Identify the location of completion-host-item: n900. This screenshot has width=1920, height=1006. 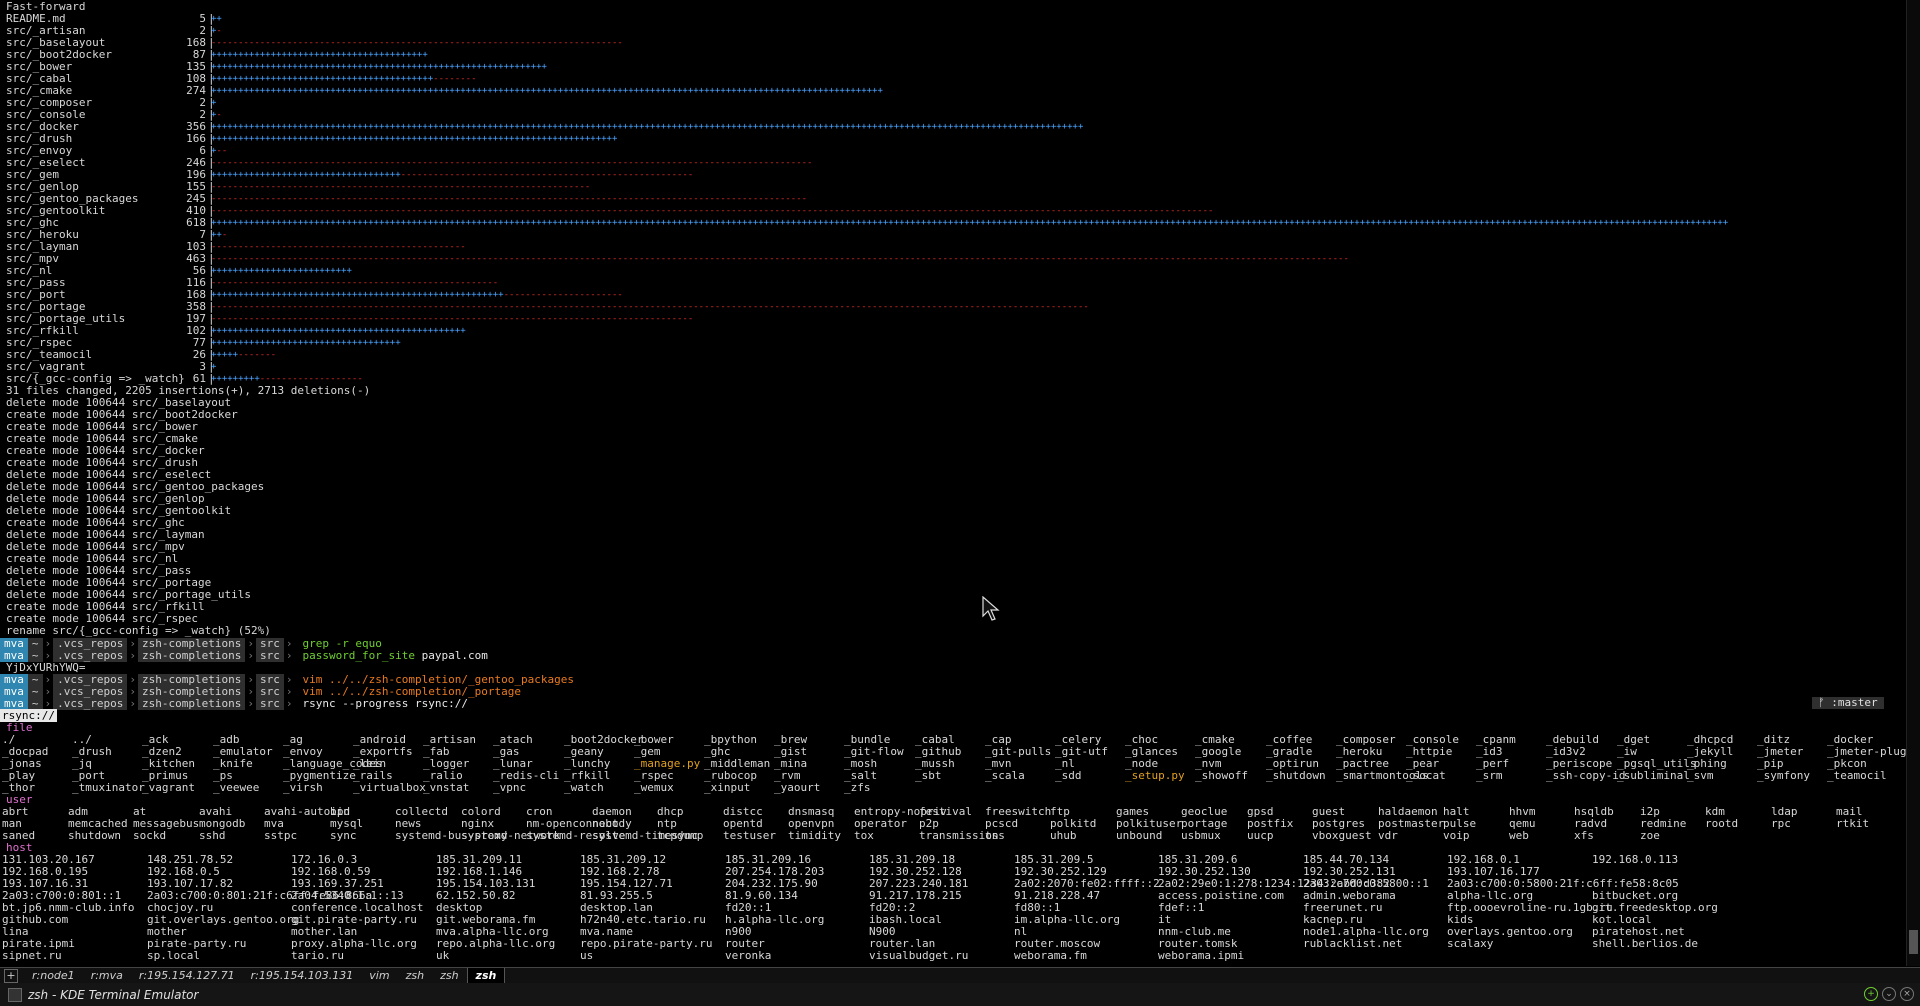
(738, 931).